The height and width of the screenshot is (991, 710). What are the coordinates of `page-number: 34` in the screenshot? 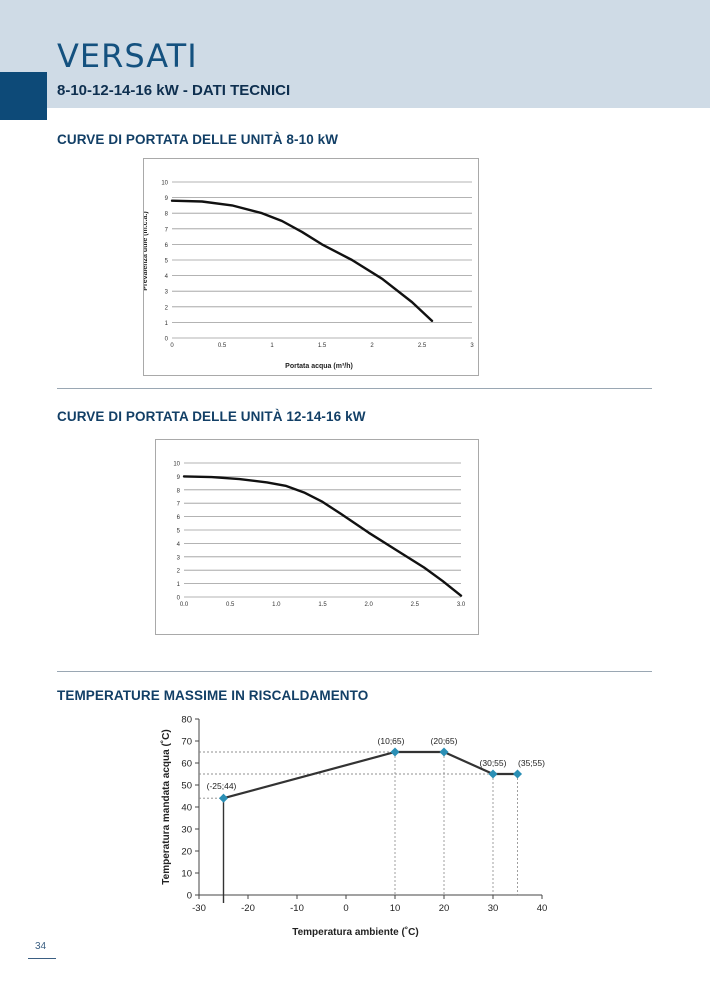 It's located at (41, 946).